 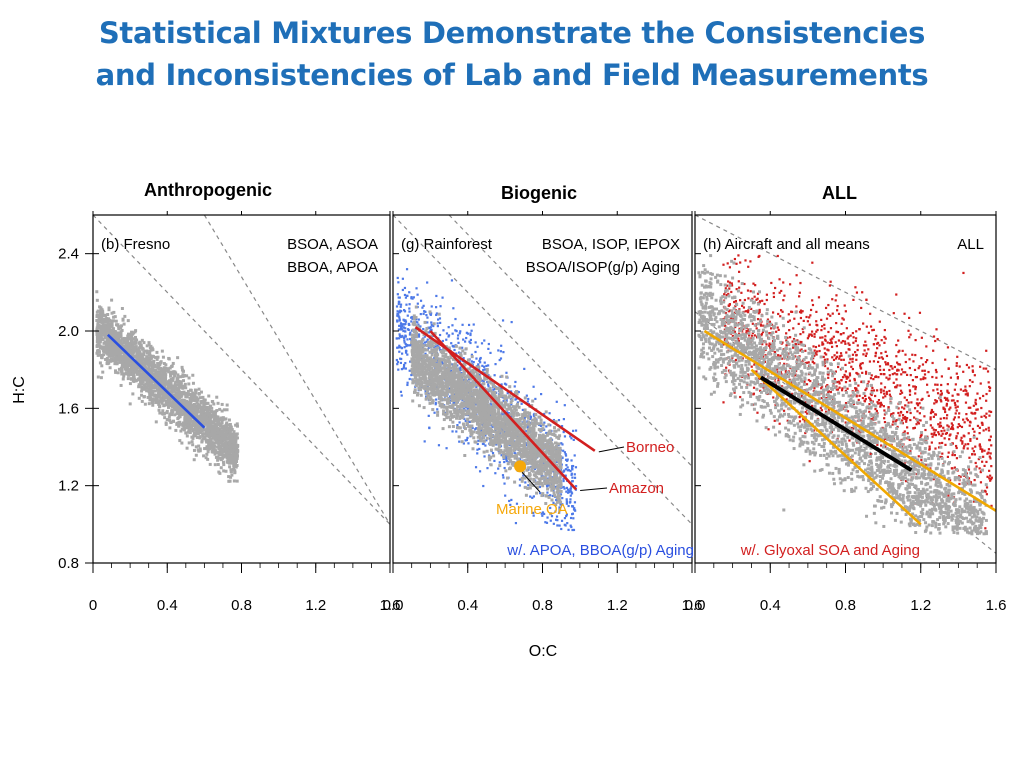 I want to click on y-tick-label: 0.8, so click(x=68, y=563).